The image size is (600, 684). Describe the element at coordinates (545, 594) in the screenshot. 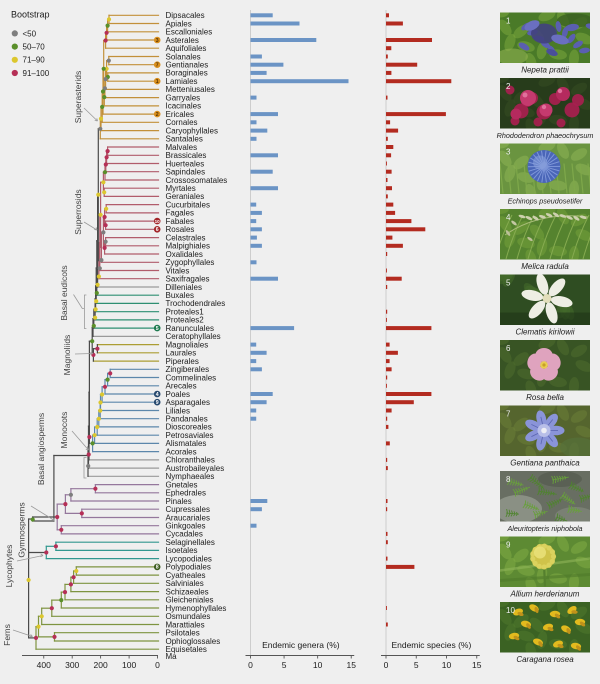

I see `svg-text: Allium herderianum` at that location.